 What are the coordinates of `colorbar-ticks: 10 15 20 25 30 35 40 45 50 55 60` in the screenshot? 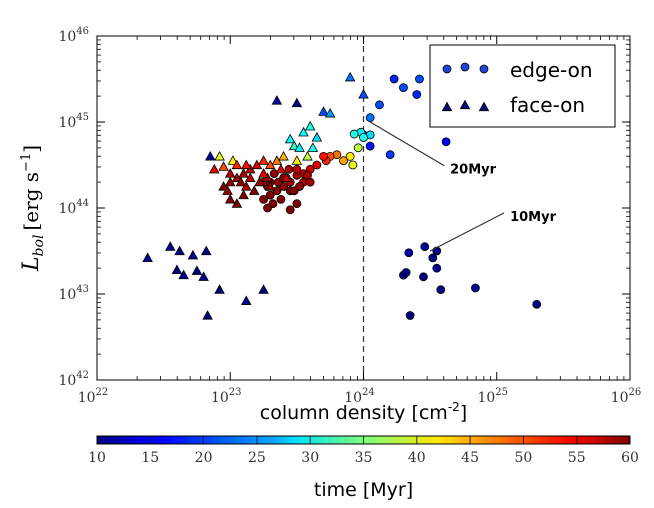 It's located at (363, 451).